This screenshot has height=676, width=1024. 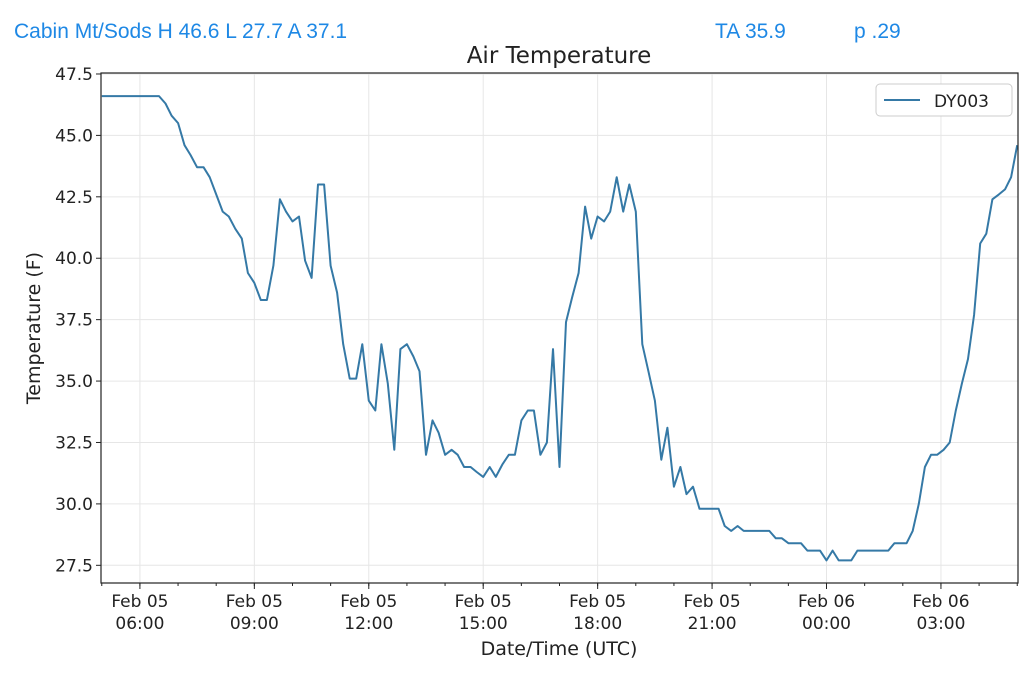 I want to click on legend: DY003, so click(x=944, y=100).